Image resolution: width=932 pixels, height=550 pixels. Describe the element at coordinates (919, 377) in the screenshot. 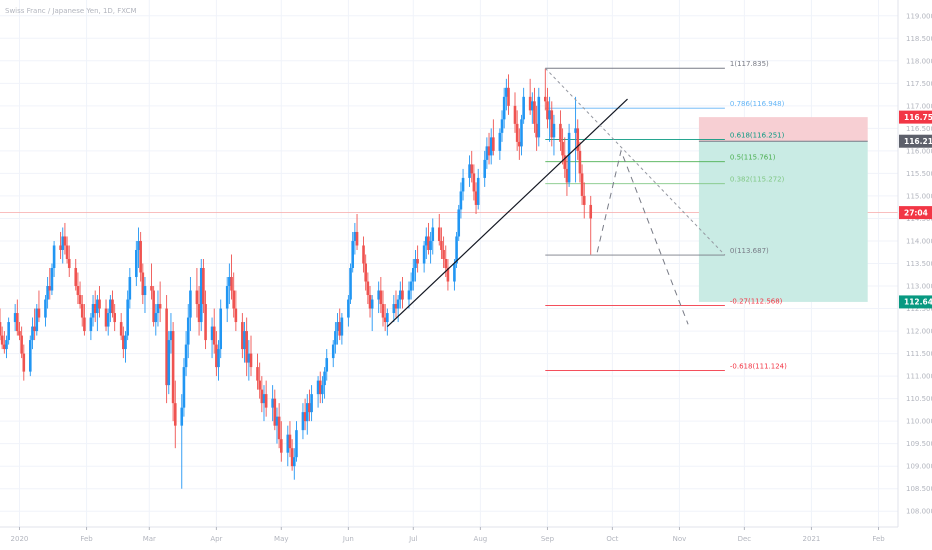

I see `price-tick-label: 111.000` at that location.